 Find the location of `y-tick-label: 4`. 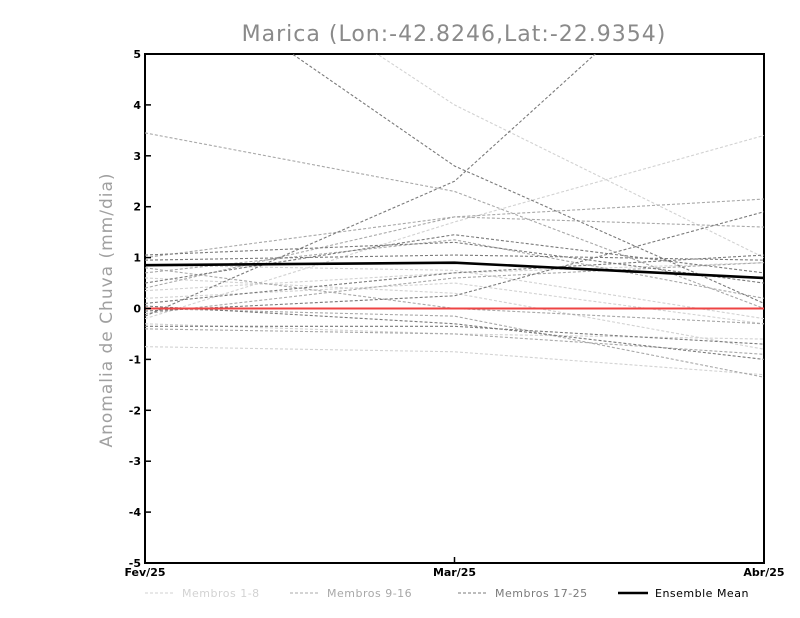

y-tick-label: 4 is located at coordinates (137, 105).